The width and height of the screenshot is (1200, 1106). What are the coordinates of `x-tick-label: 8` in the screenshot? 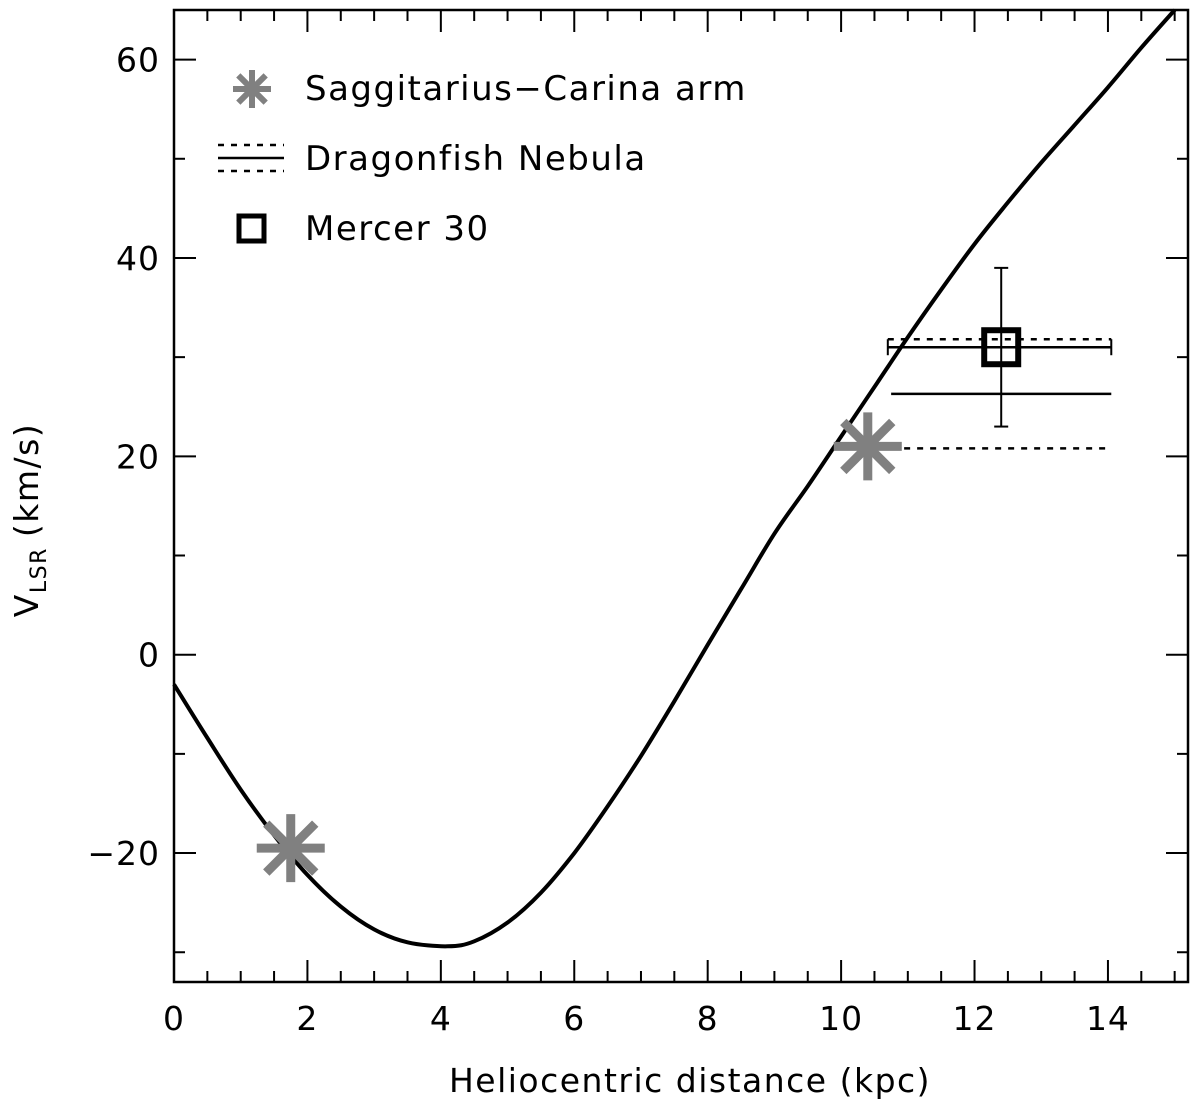 It's located at (708, 1018).